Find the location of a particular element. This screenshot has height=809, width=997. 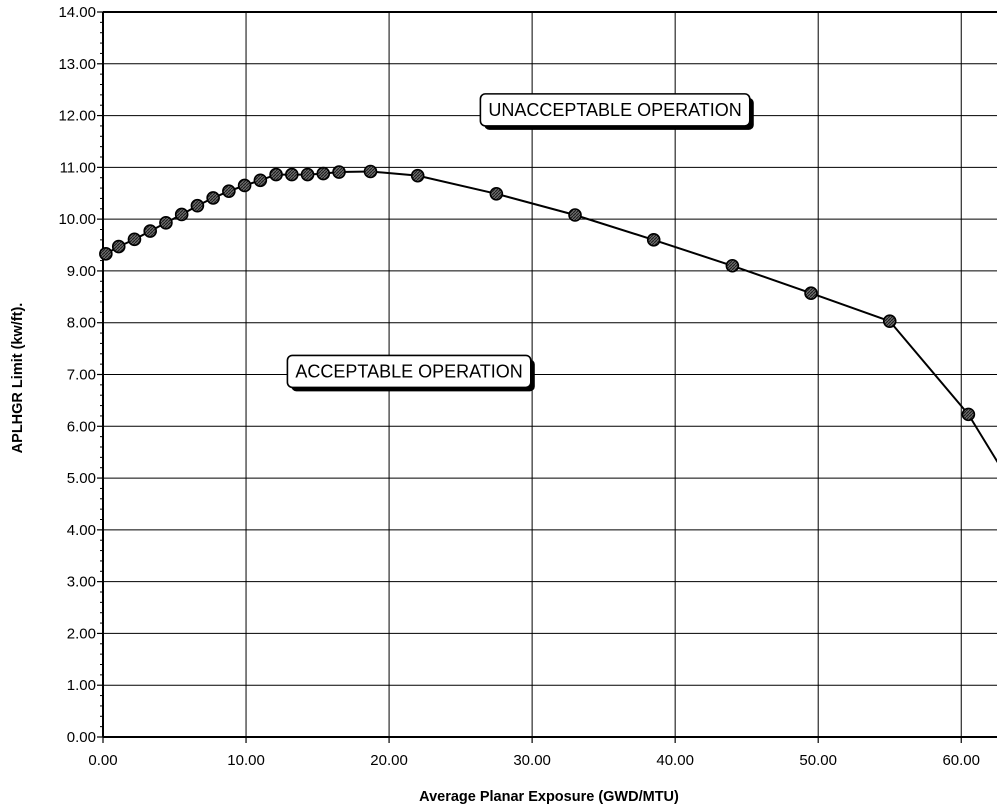

region-label: UNACCEPTABLE OPERATION is located at coordinates (616, 111).